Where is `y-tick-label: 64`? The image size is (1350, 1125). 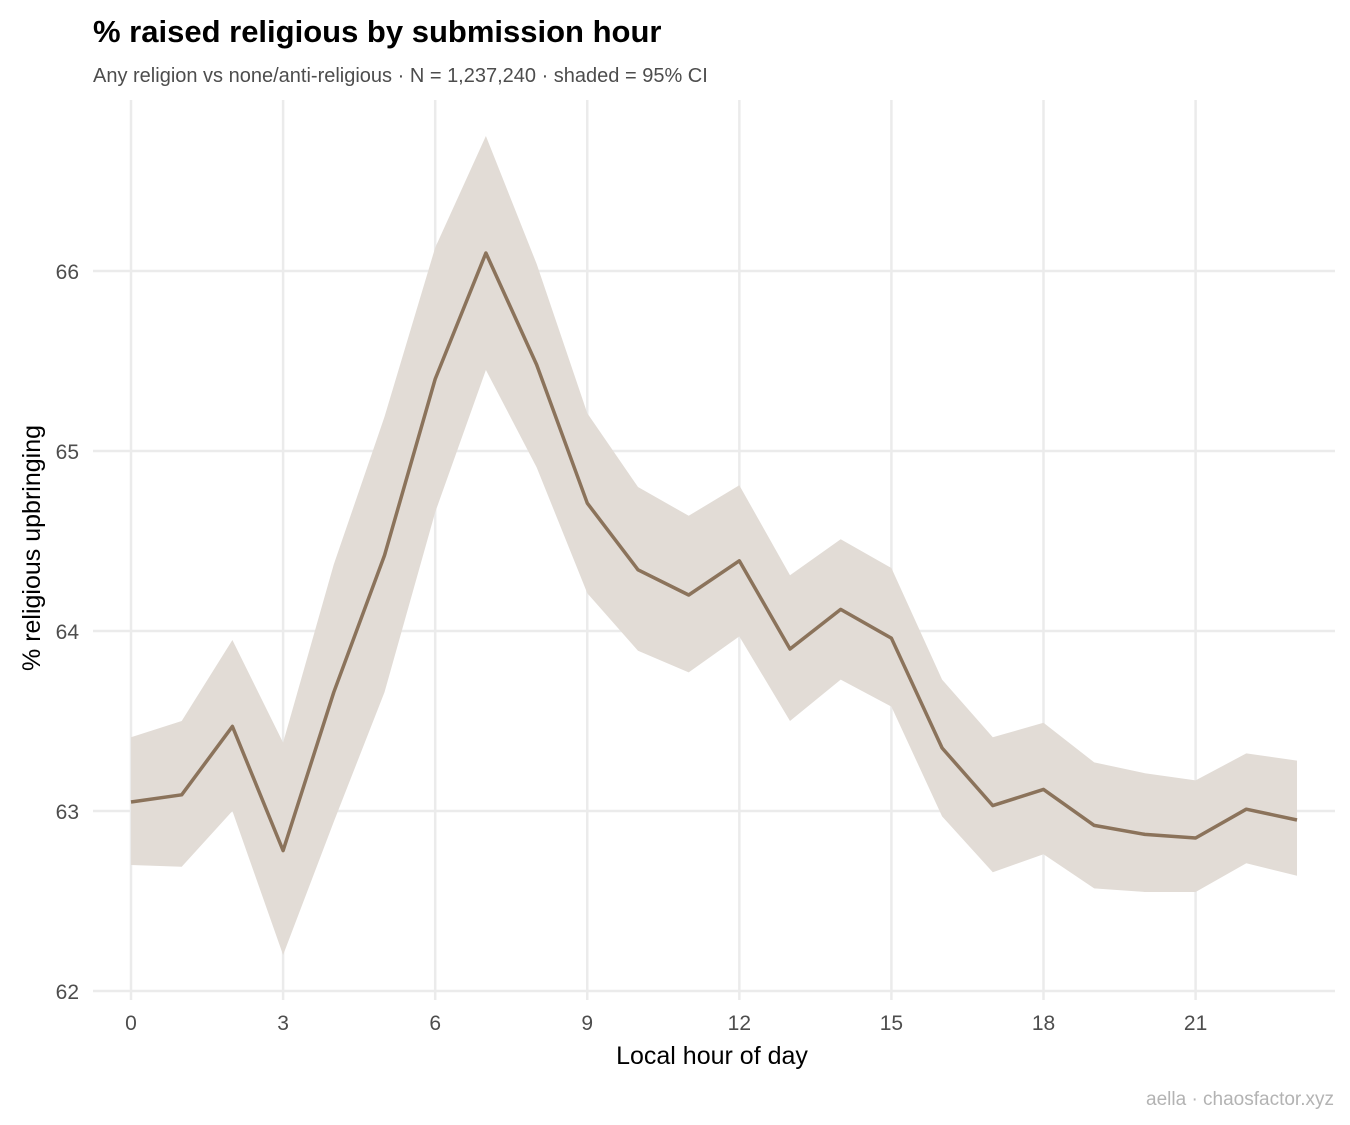 y-tick-label: 64 is located at coordinates (68, 632).